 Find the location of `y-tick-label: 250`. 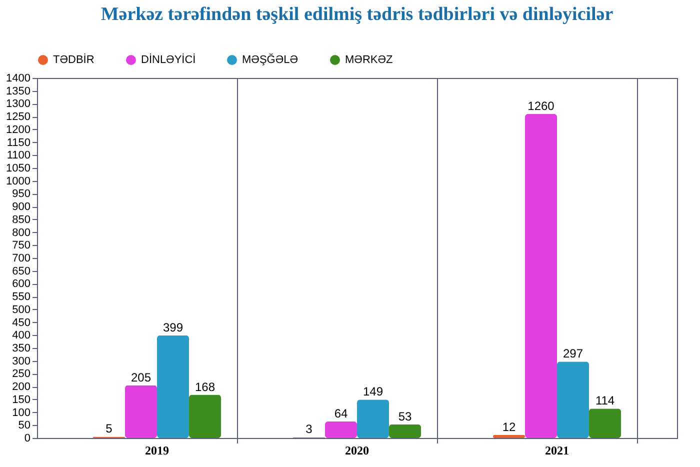

y-tick-label: 250 is located at coordinates (21, 374).